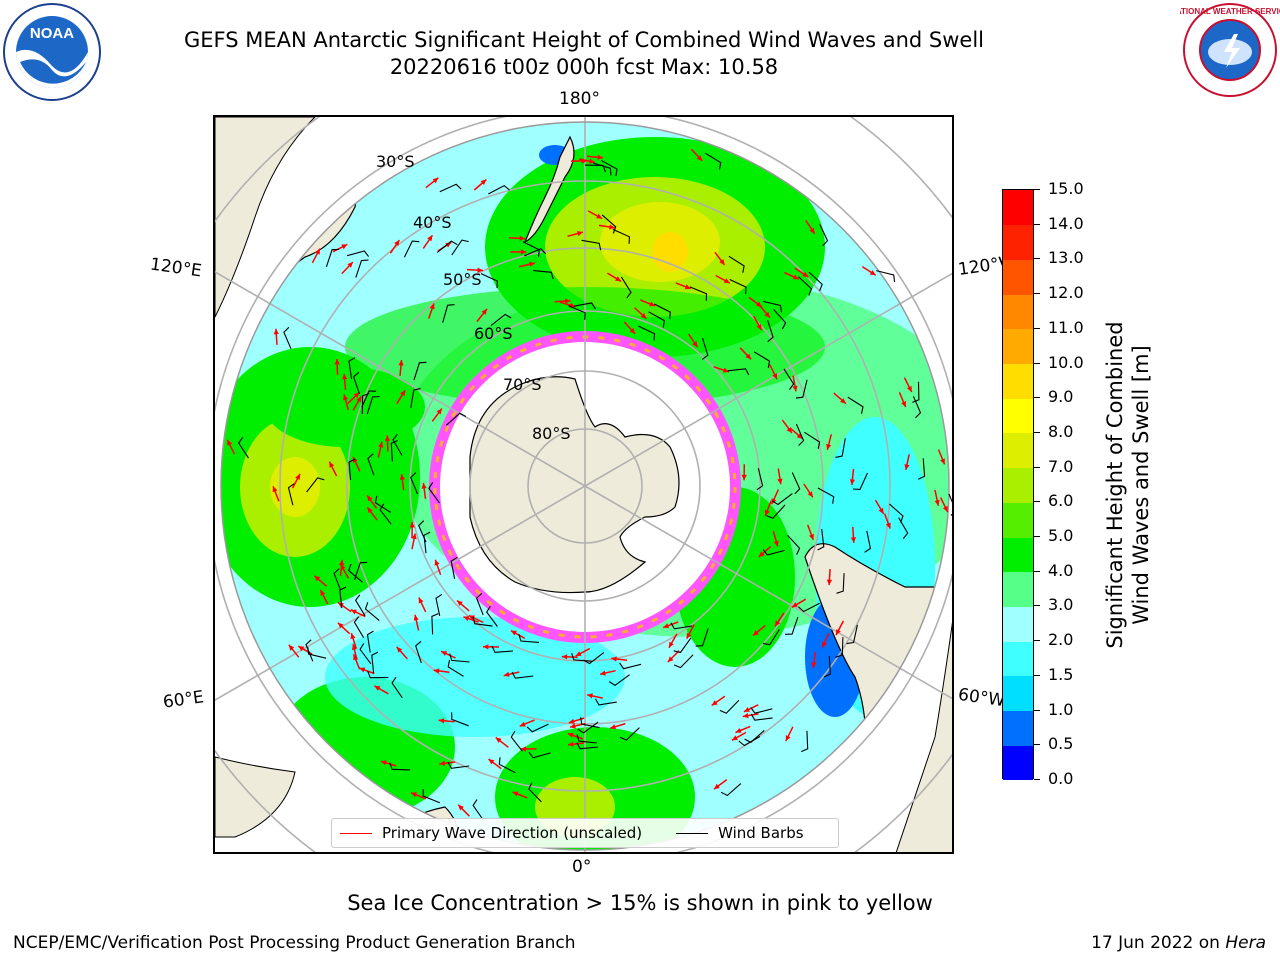  What do you see at coordinates (1061, 640) in the screenshot?
I see `colorbar-tick-label: 2.0` at bounding box center [1061, 640].